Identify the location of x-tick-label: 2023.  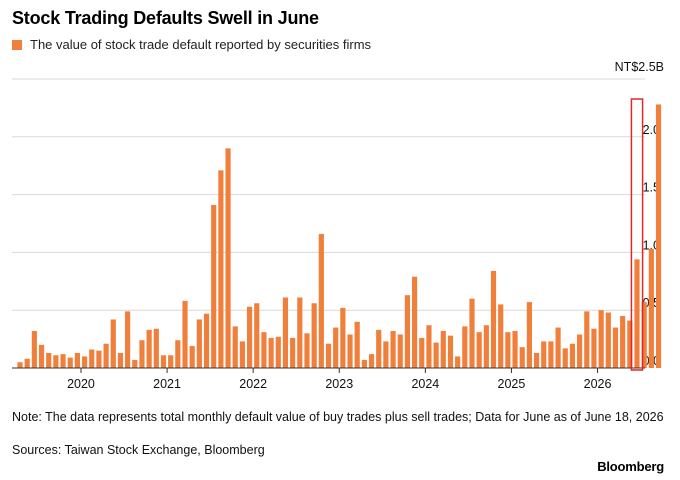
(339, 384).